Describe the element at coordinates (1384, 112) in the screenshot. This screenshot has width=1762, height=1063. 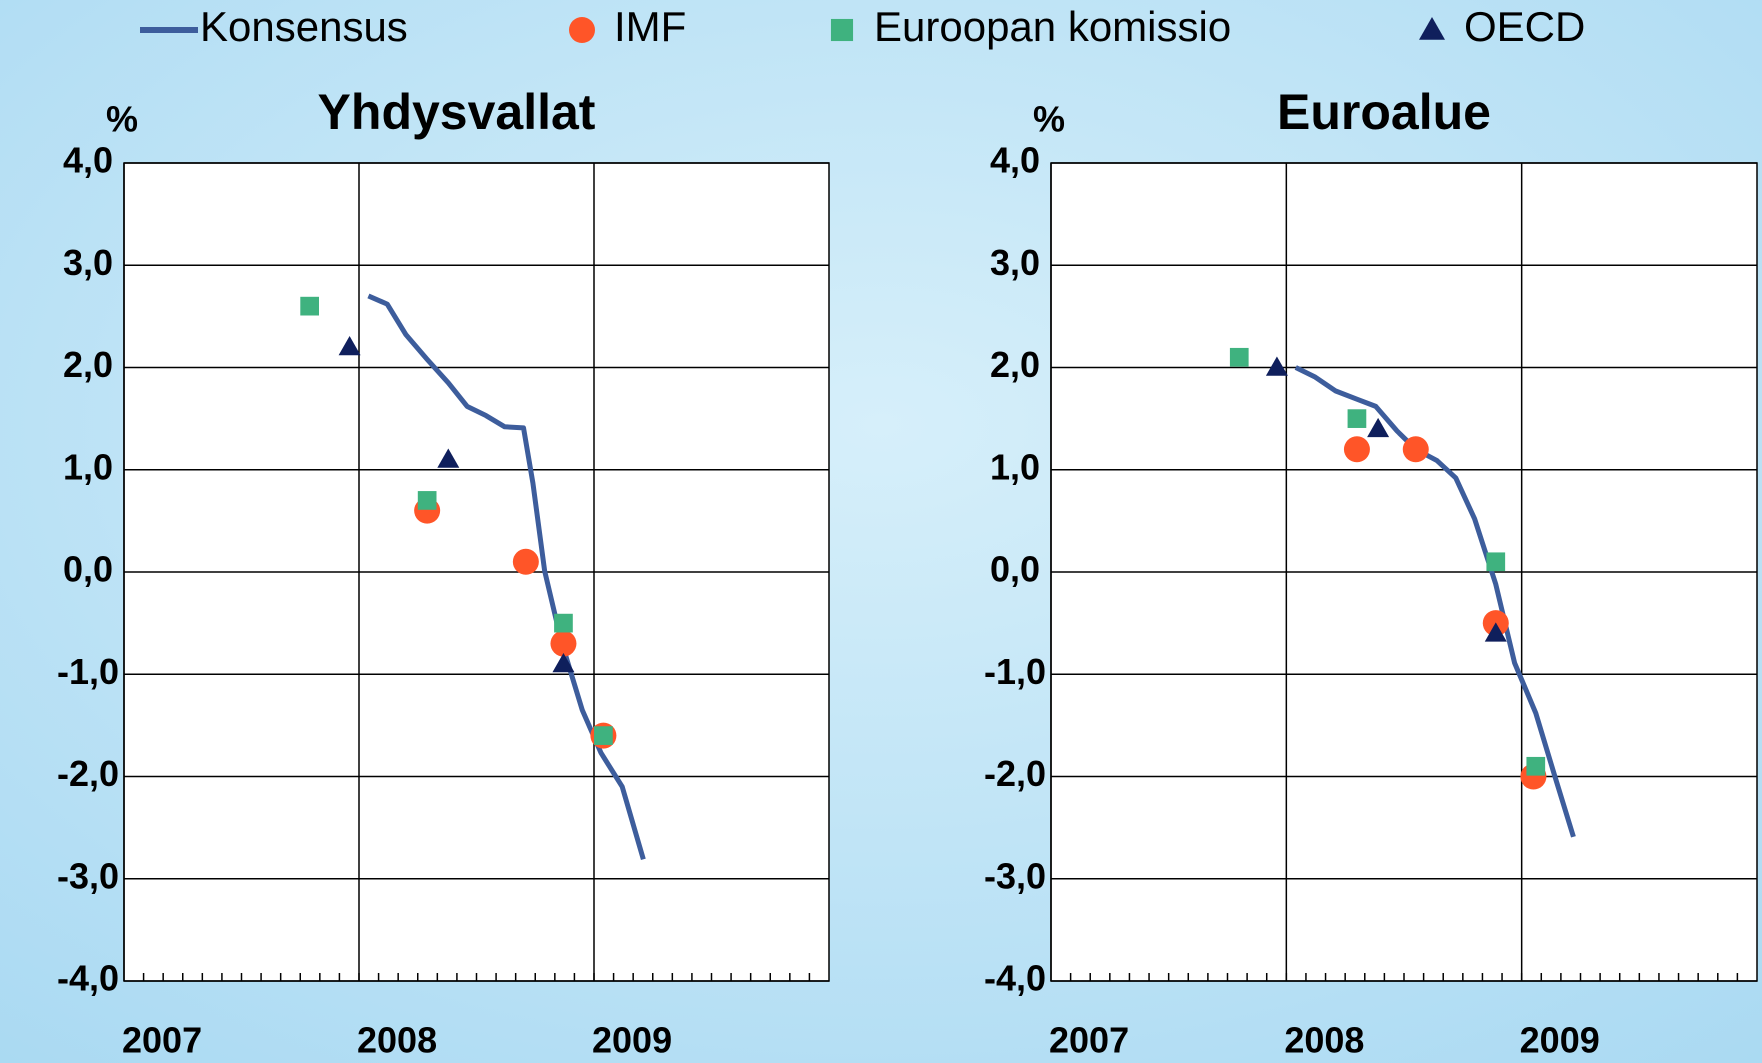
I see `chart-title: Euroalue` at that location.